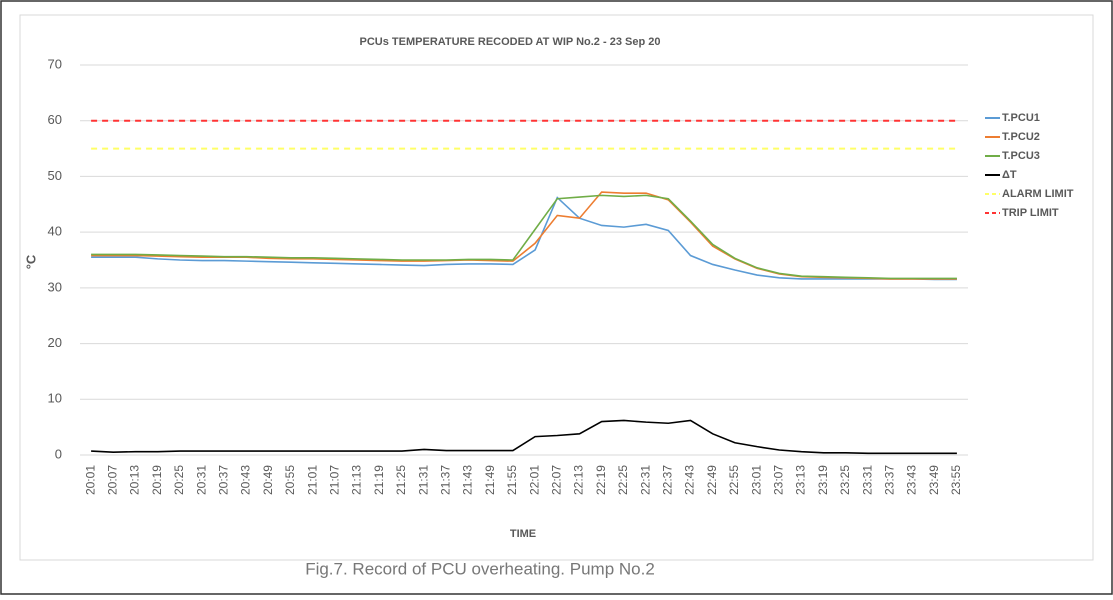 Image resolution: width=1113 pixels, height=600 pixels. Describe the element at coordinates (357, 480) in the screenshot. I see `x-tick-label: 21:13` at that location.